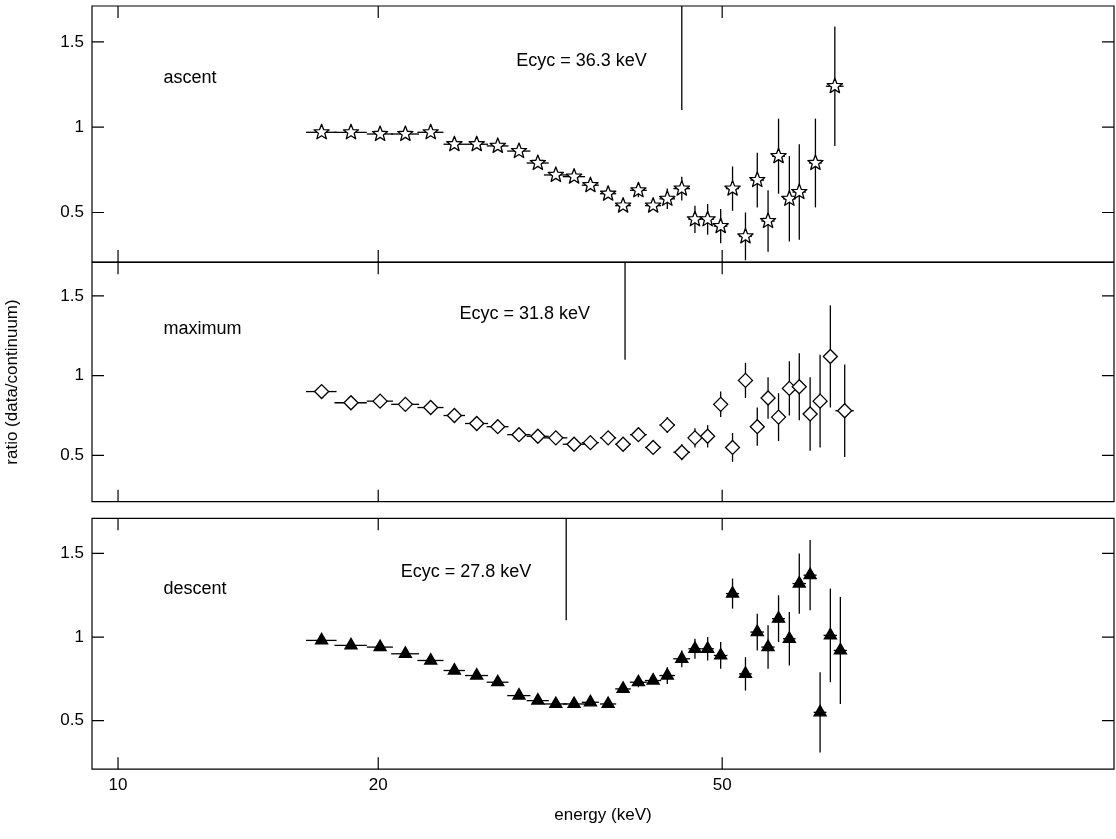 Image resolution: width=1116 pixels, height=839 pixels. I want to click on annotation: Ecyc = 27.8 keV, so click(466, 570).